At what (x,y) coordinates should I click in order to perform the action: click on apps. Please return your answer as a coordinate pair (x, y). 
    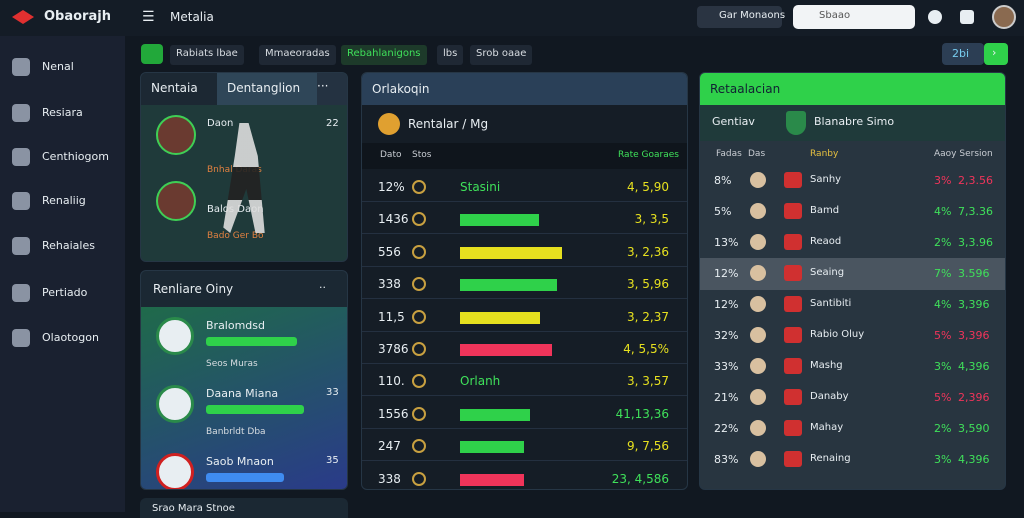
    Looking at the image, I should click on (967, 17).